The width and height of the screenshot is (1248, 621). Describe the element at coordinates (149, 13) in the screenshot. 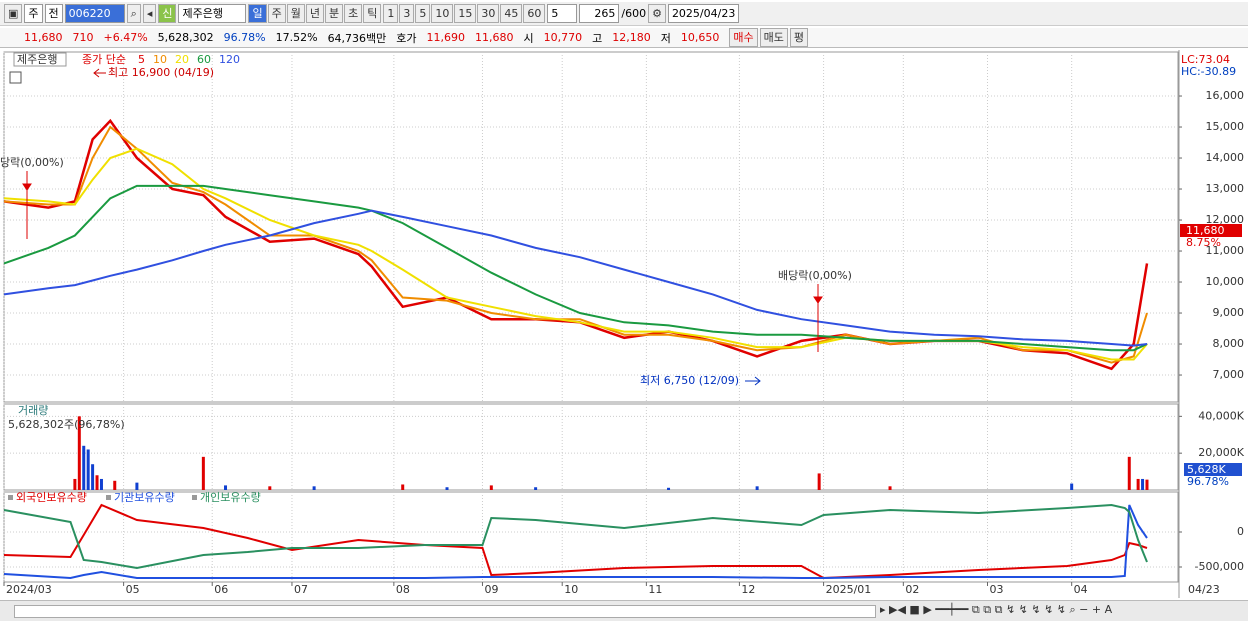

I see `sound-button: ◂` at that location.